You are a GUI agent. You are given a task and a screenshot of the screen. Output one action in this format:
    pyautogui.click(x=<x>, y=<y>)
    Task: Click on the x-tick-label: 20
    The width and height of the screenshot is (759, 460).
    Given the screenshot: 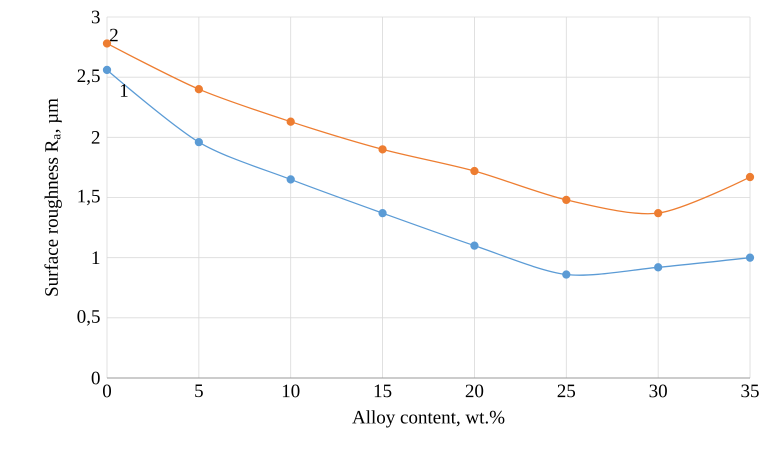 What is the action you would take?
    pyautogui.click(x=475, y=391)
    